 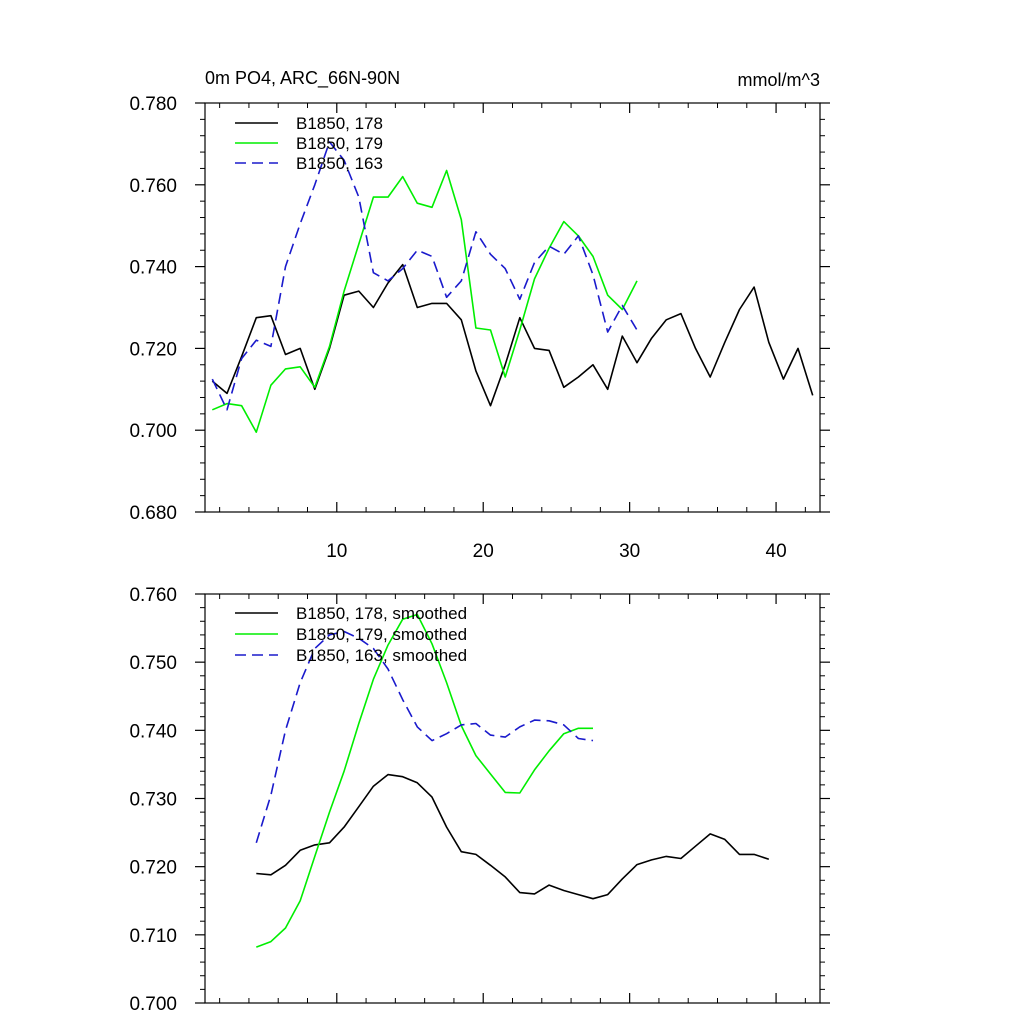 I want to click on y-tick-label: 0.750, so click(x=153, y=663).